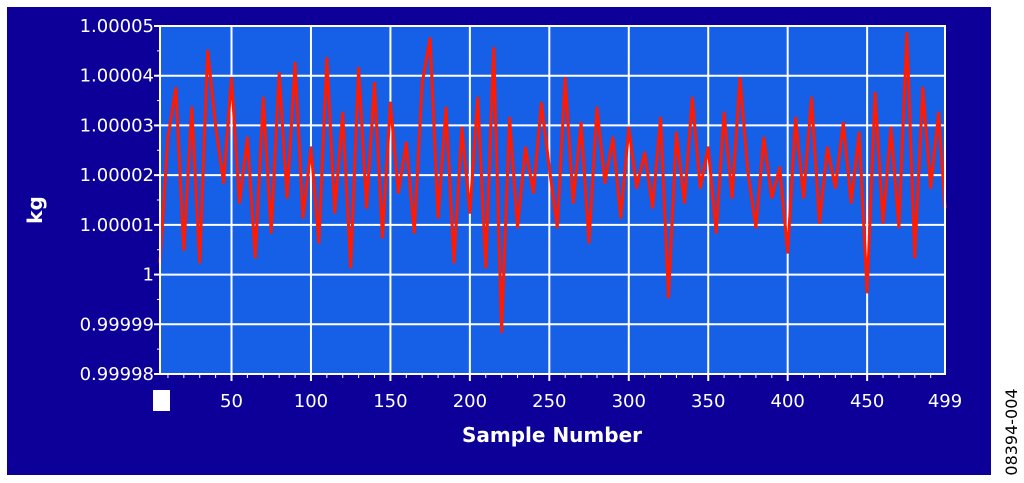 The height and width of the screenshot is (483, 1024). Describe the element at coordinates (629, 401) in the screenshot. I see `x-tick-label: 300` at that location.